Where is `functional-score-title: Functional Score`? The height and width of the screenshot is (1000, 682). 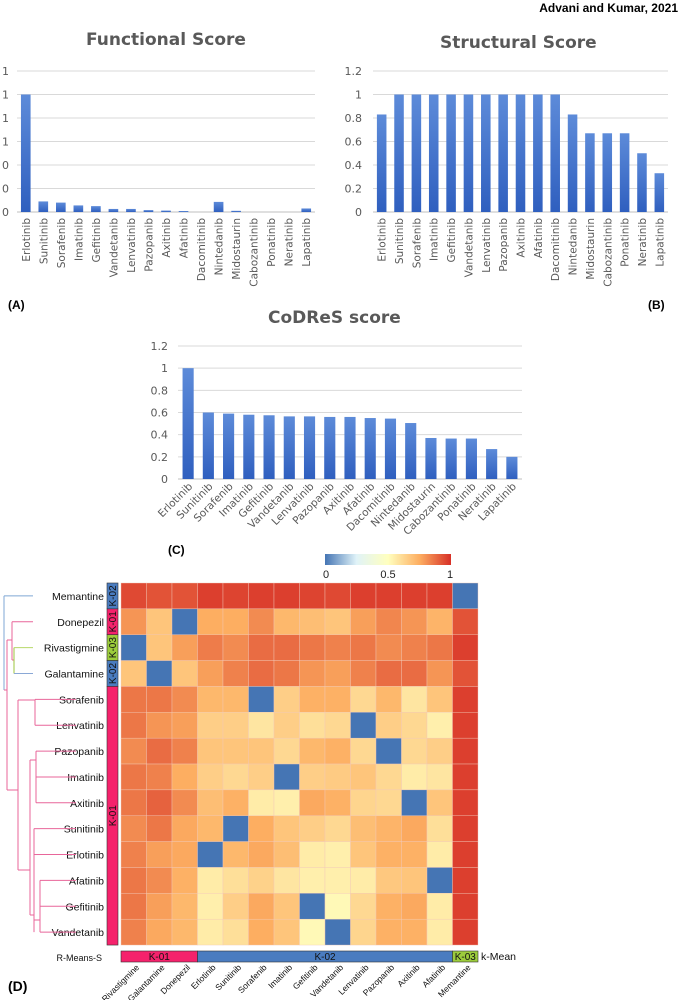
functional-score-title: Functional Score is located at coordinates (166, 40).